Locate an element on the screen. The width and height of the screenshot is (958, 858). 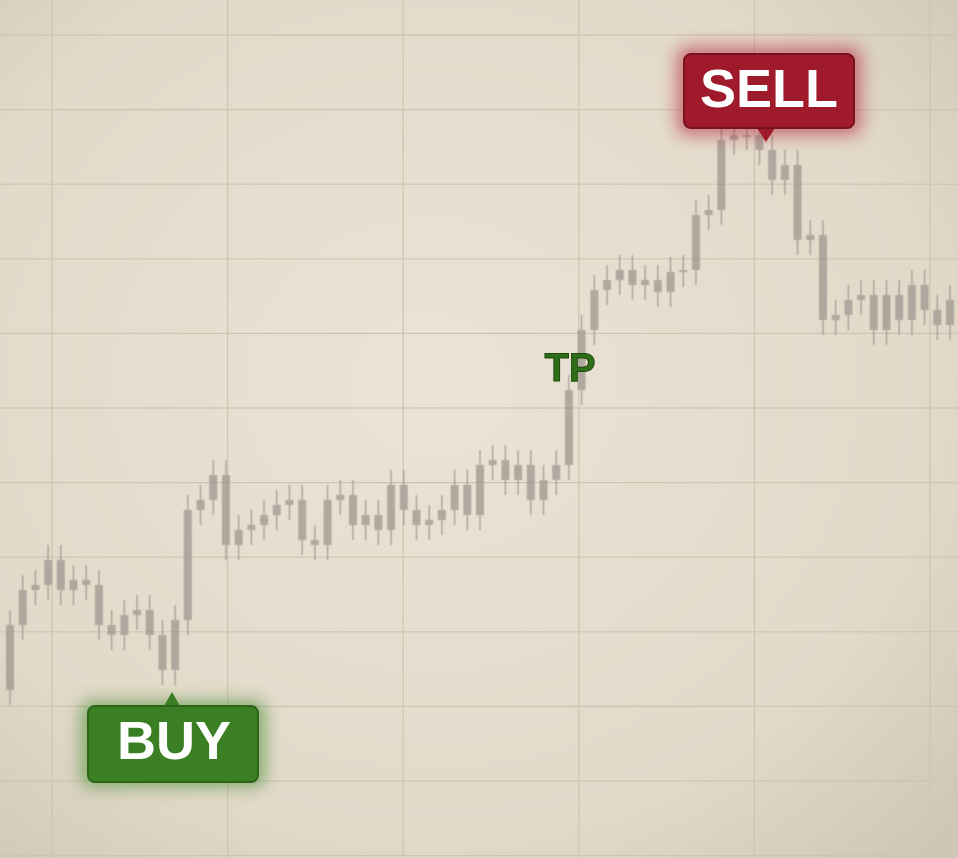
buy-label: BUY is located at coordinates (174, 741).